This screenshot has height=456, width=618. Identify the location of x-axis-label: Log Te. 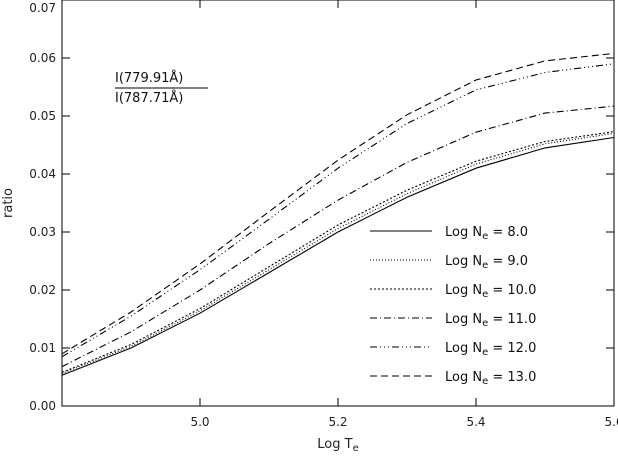
(337, 445).